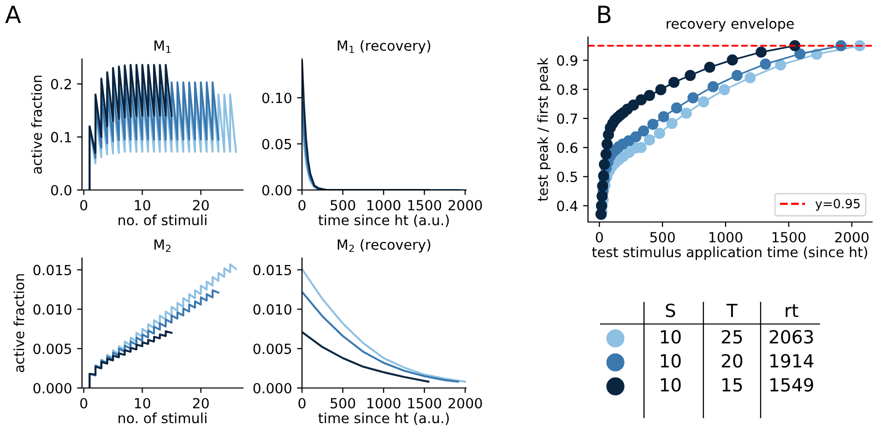 The width and height of the screenshot is (873, 430). What do you see at coordinates (671, 311) in the screenshot?
I see `category-label: S` at bounding box center [671, 311].